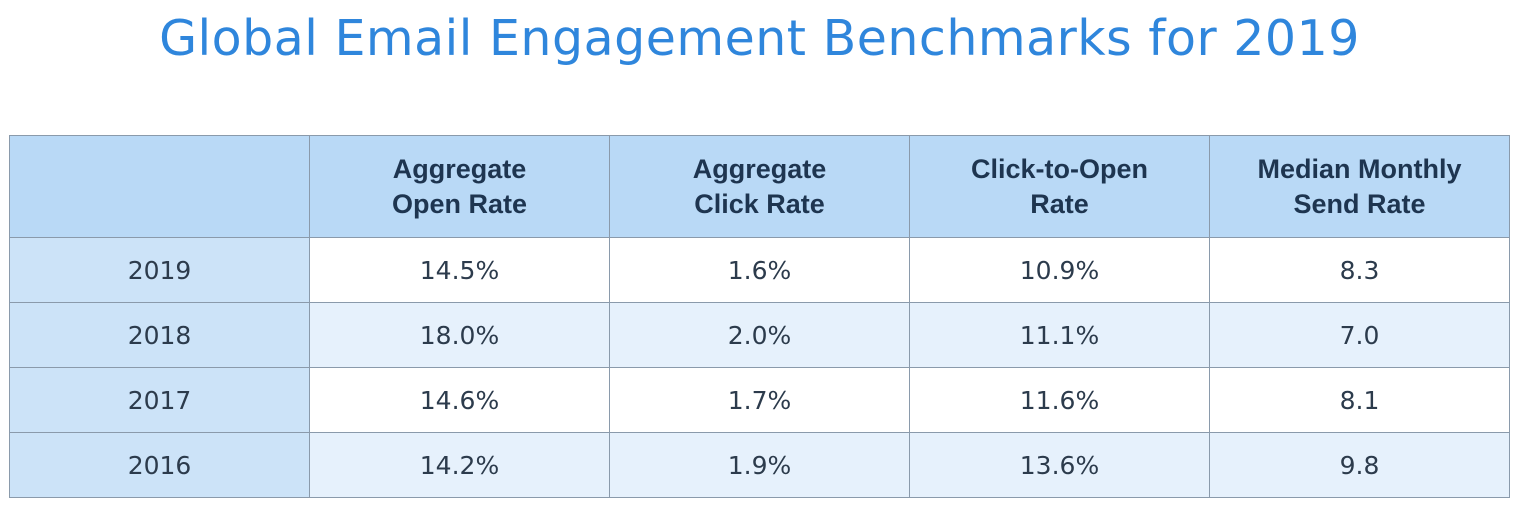  What do you see at coordinates (159, 270) in the screenshot?
I see `year-cell: 2019` at bounding box center [159, 270].